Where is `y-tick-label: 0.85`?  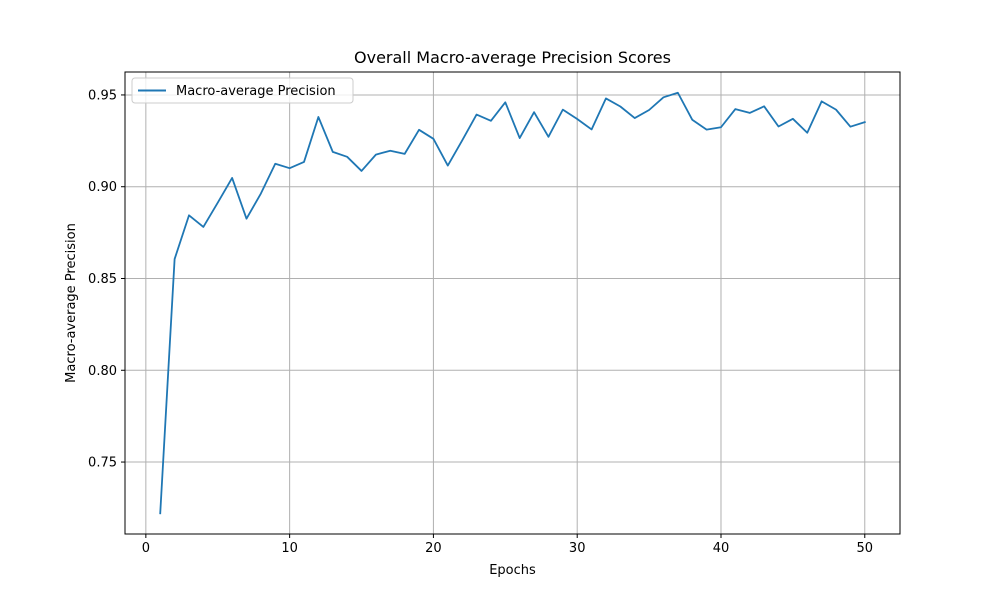 y-tick-label: 0.85 is located at coordinates (102, 279).